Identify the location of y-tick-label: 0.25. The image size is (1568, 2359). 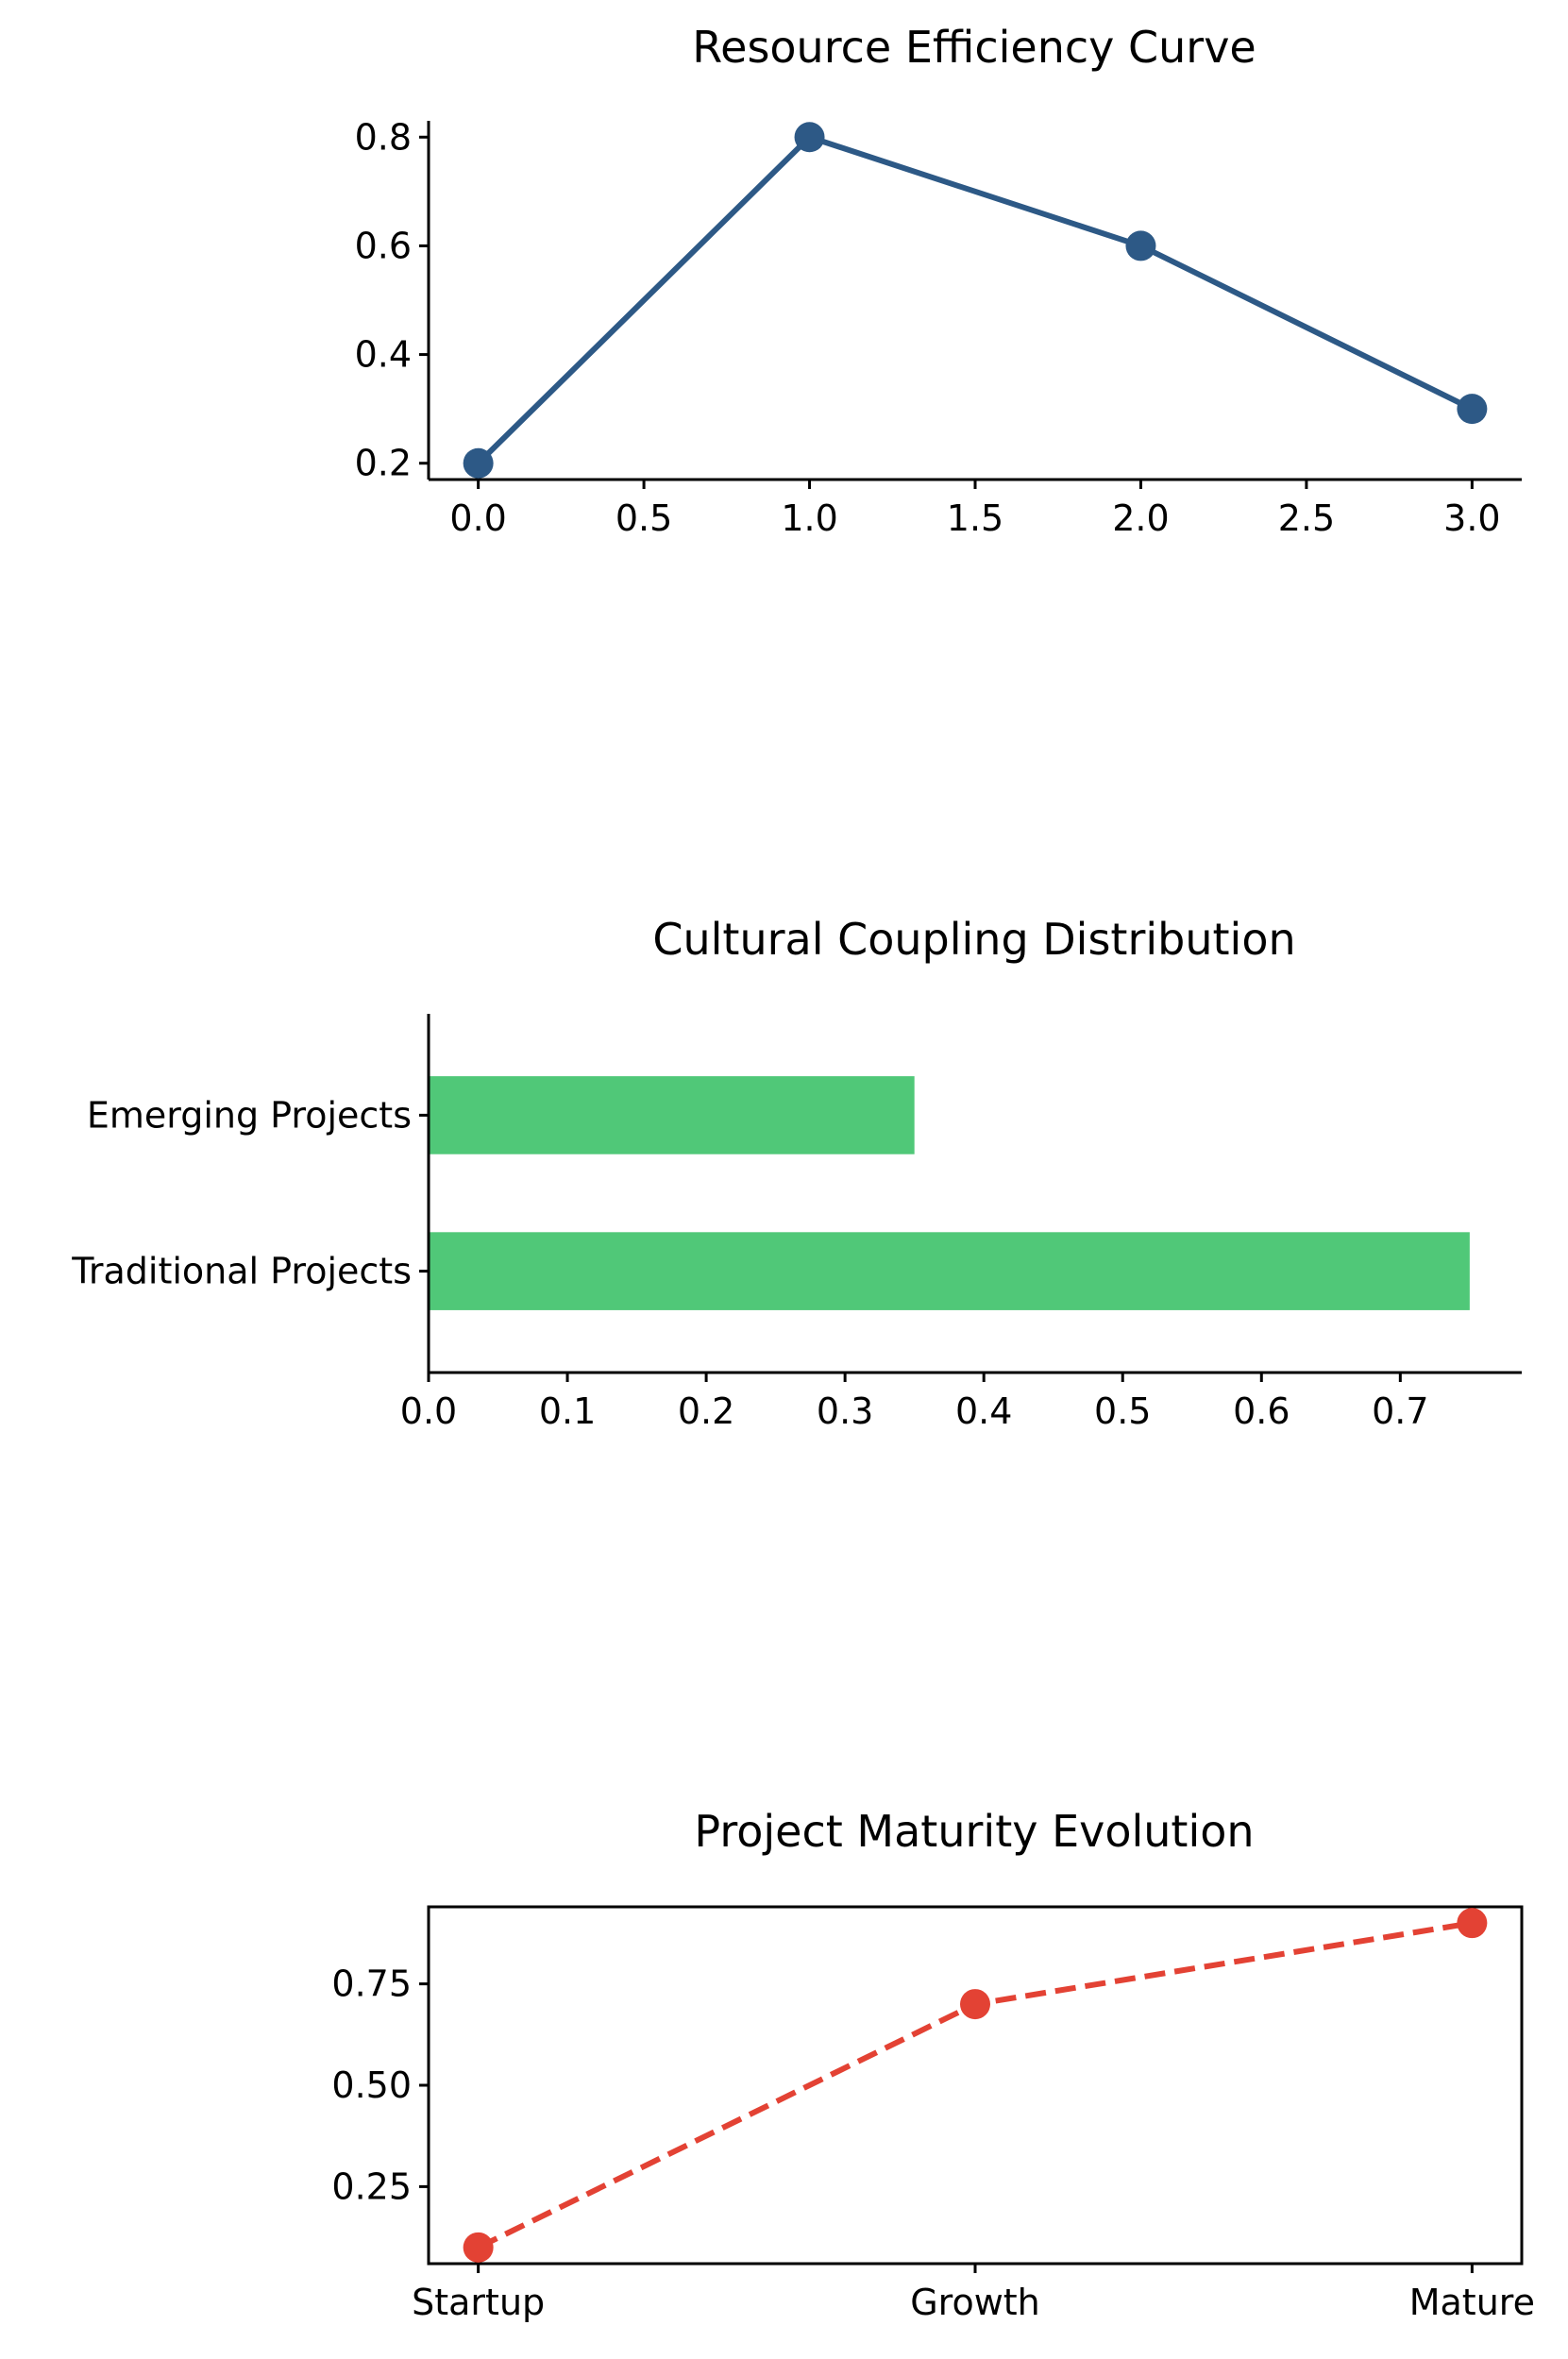
(372, 2186).